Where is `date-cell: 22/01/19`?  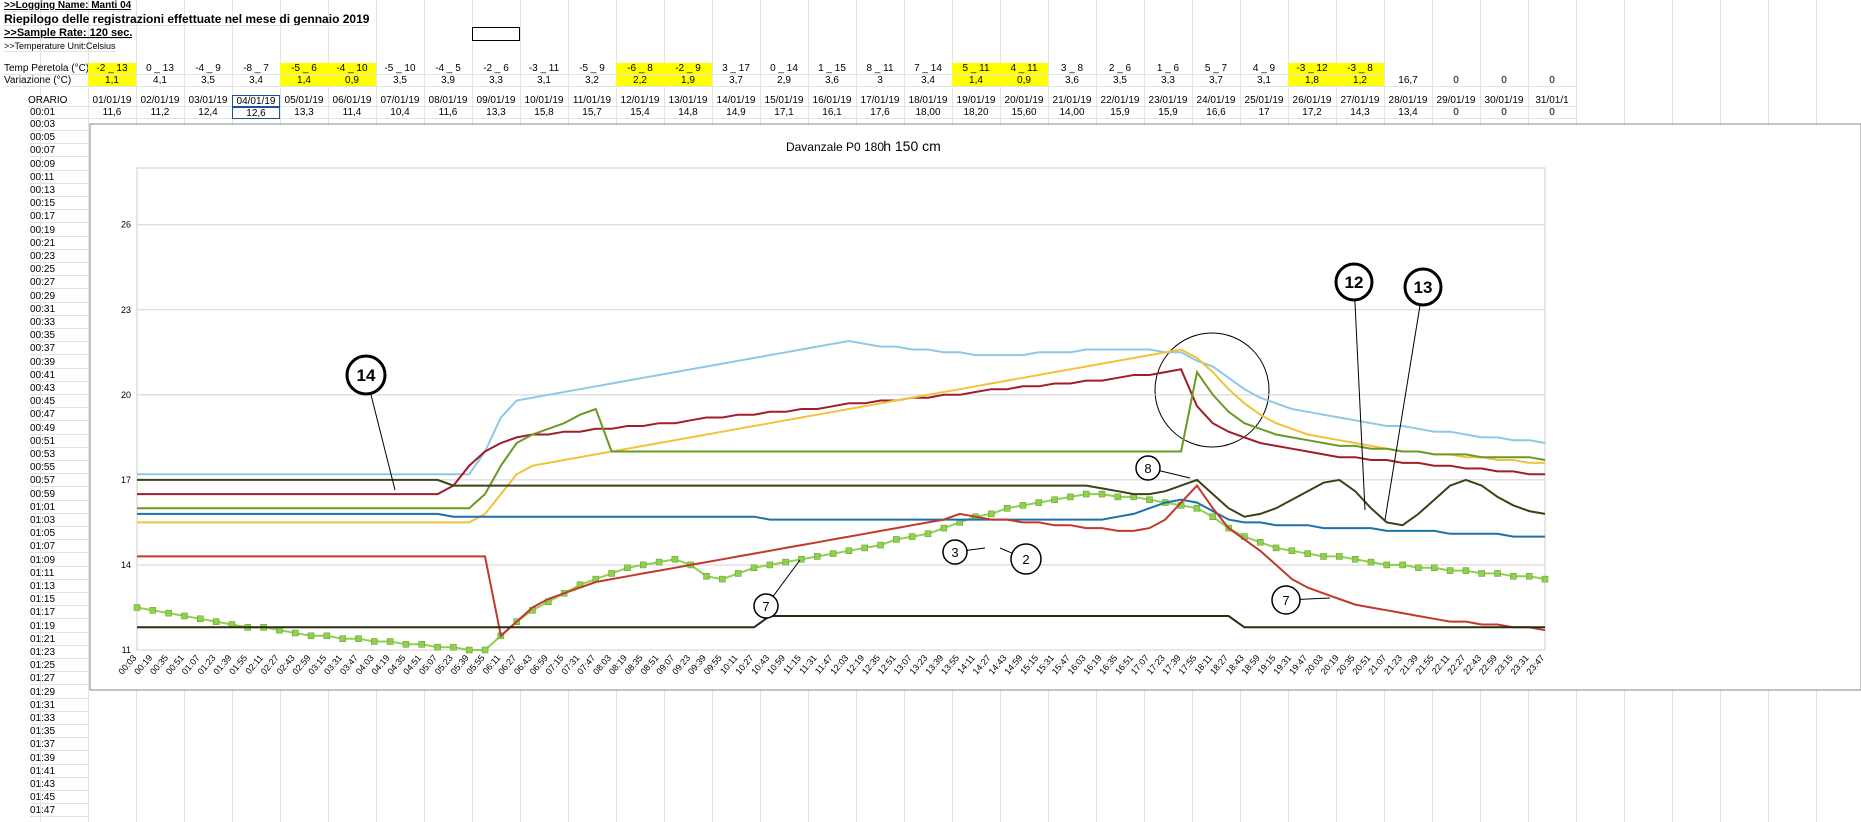 date-cell: 22/01/19 is located at coordinates (1120, 101).